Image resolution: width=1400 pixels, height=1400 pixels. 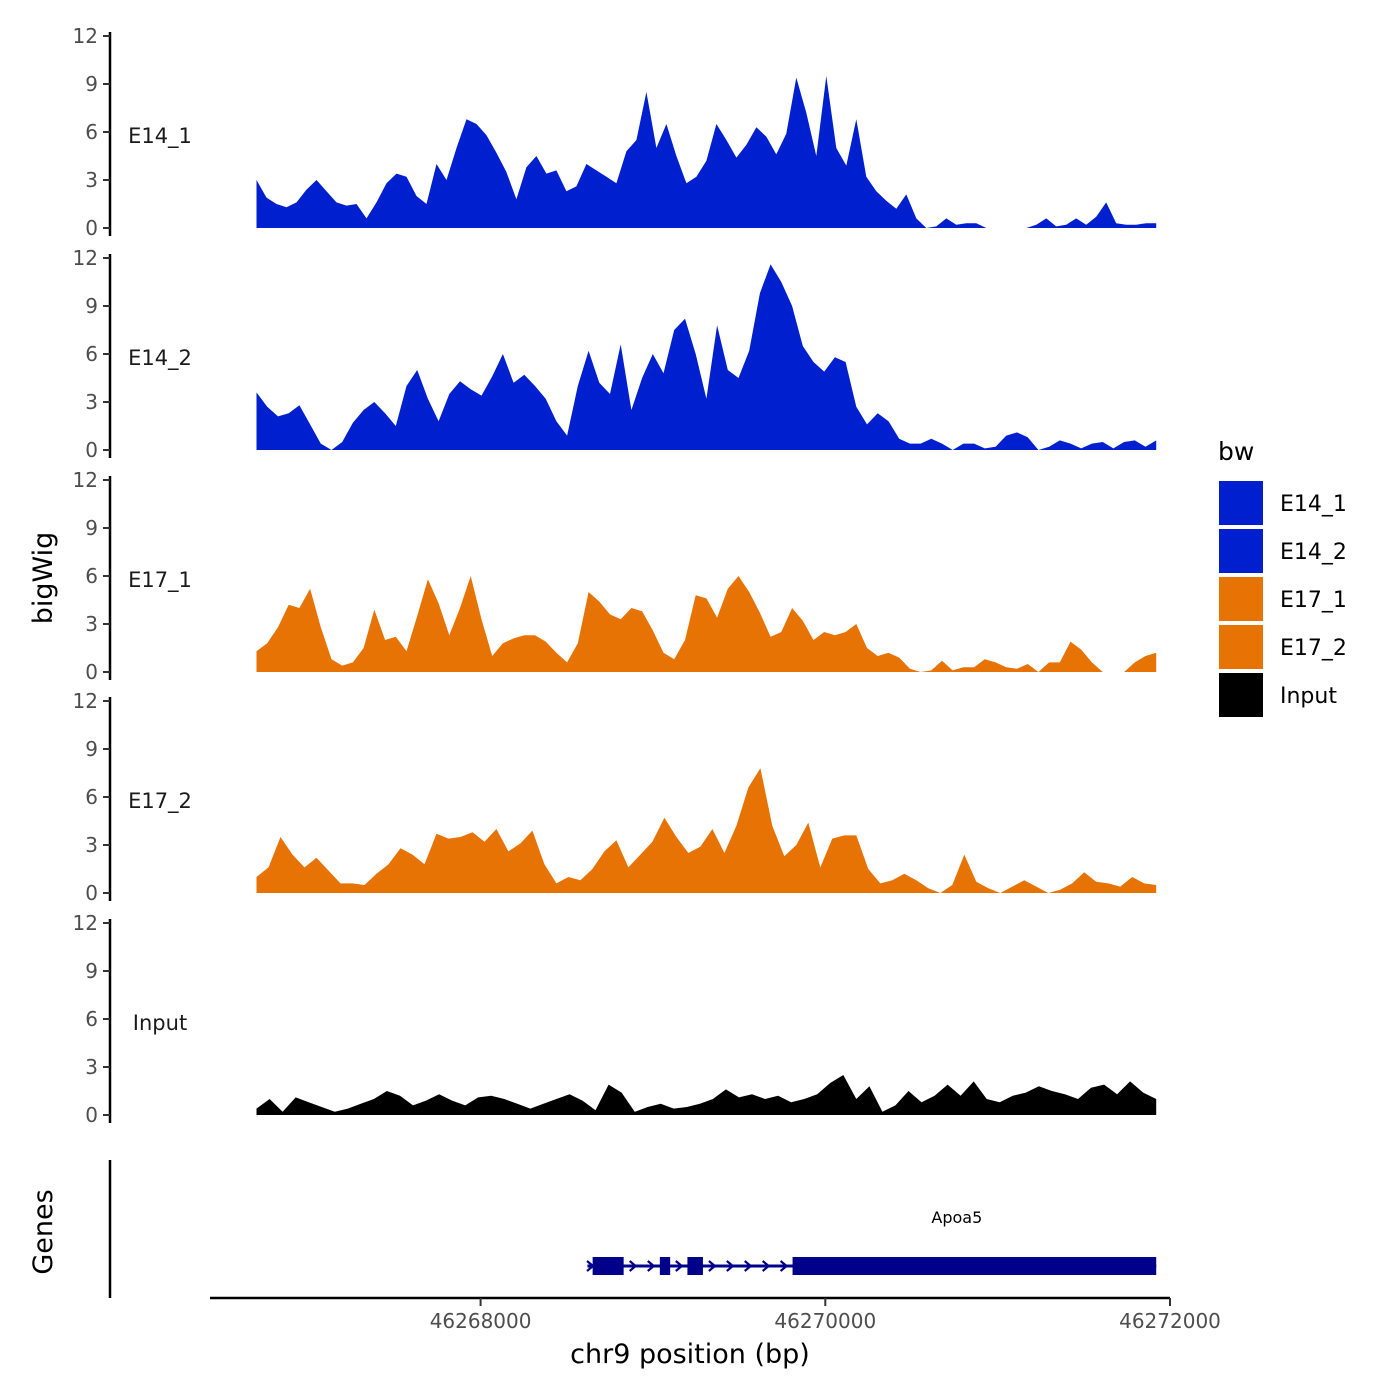 What do you see at coordinates (956, 1217) in the screenshot?
I see `gene-name: Apoa5` at bounding box center [956, 1217].